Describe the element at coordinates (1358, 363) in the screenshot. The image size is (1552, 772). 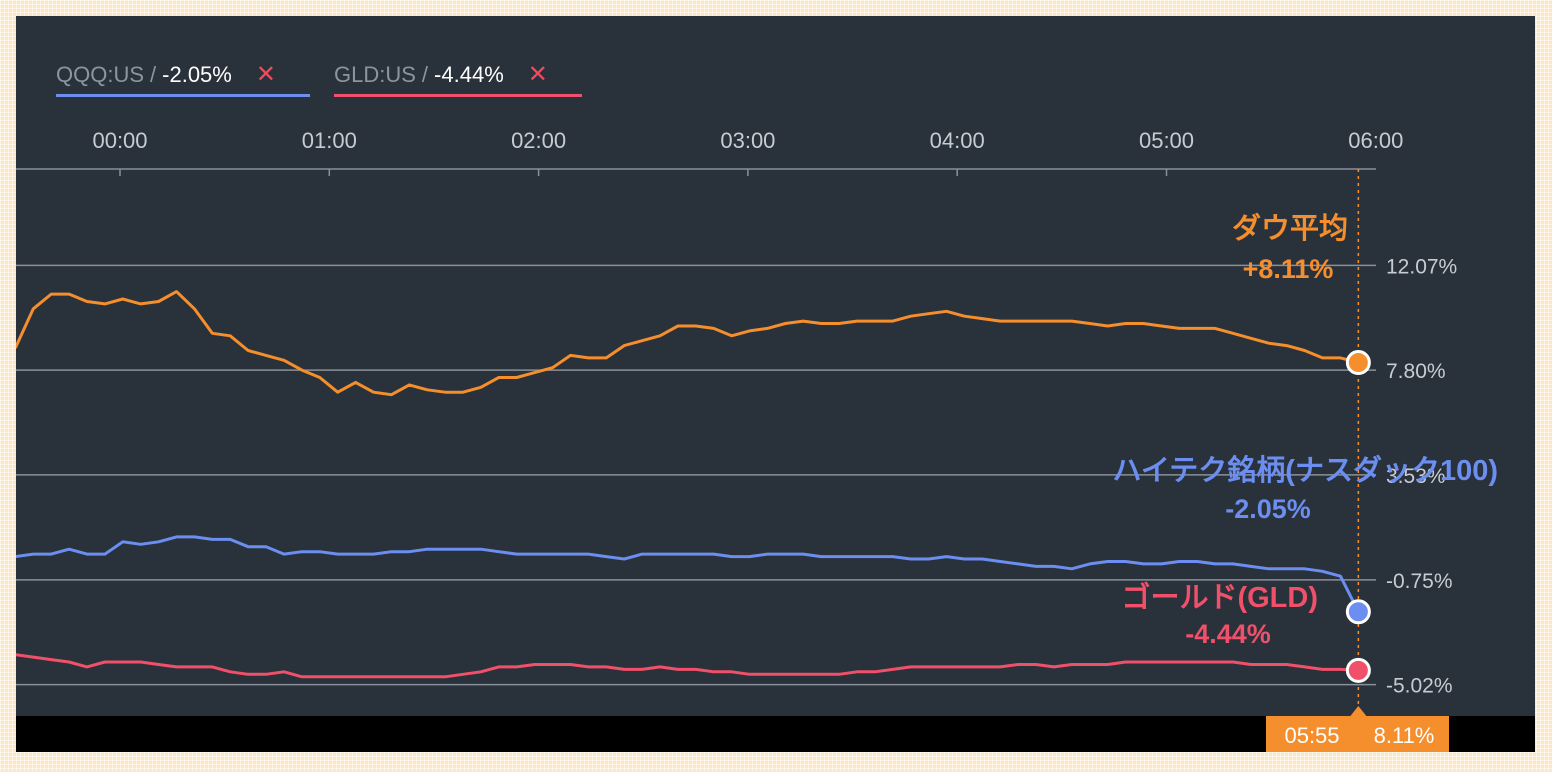
I see `series-end-marker-dow` at that location.